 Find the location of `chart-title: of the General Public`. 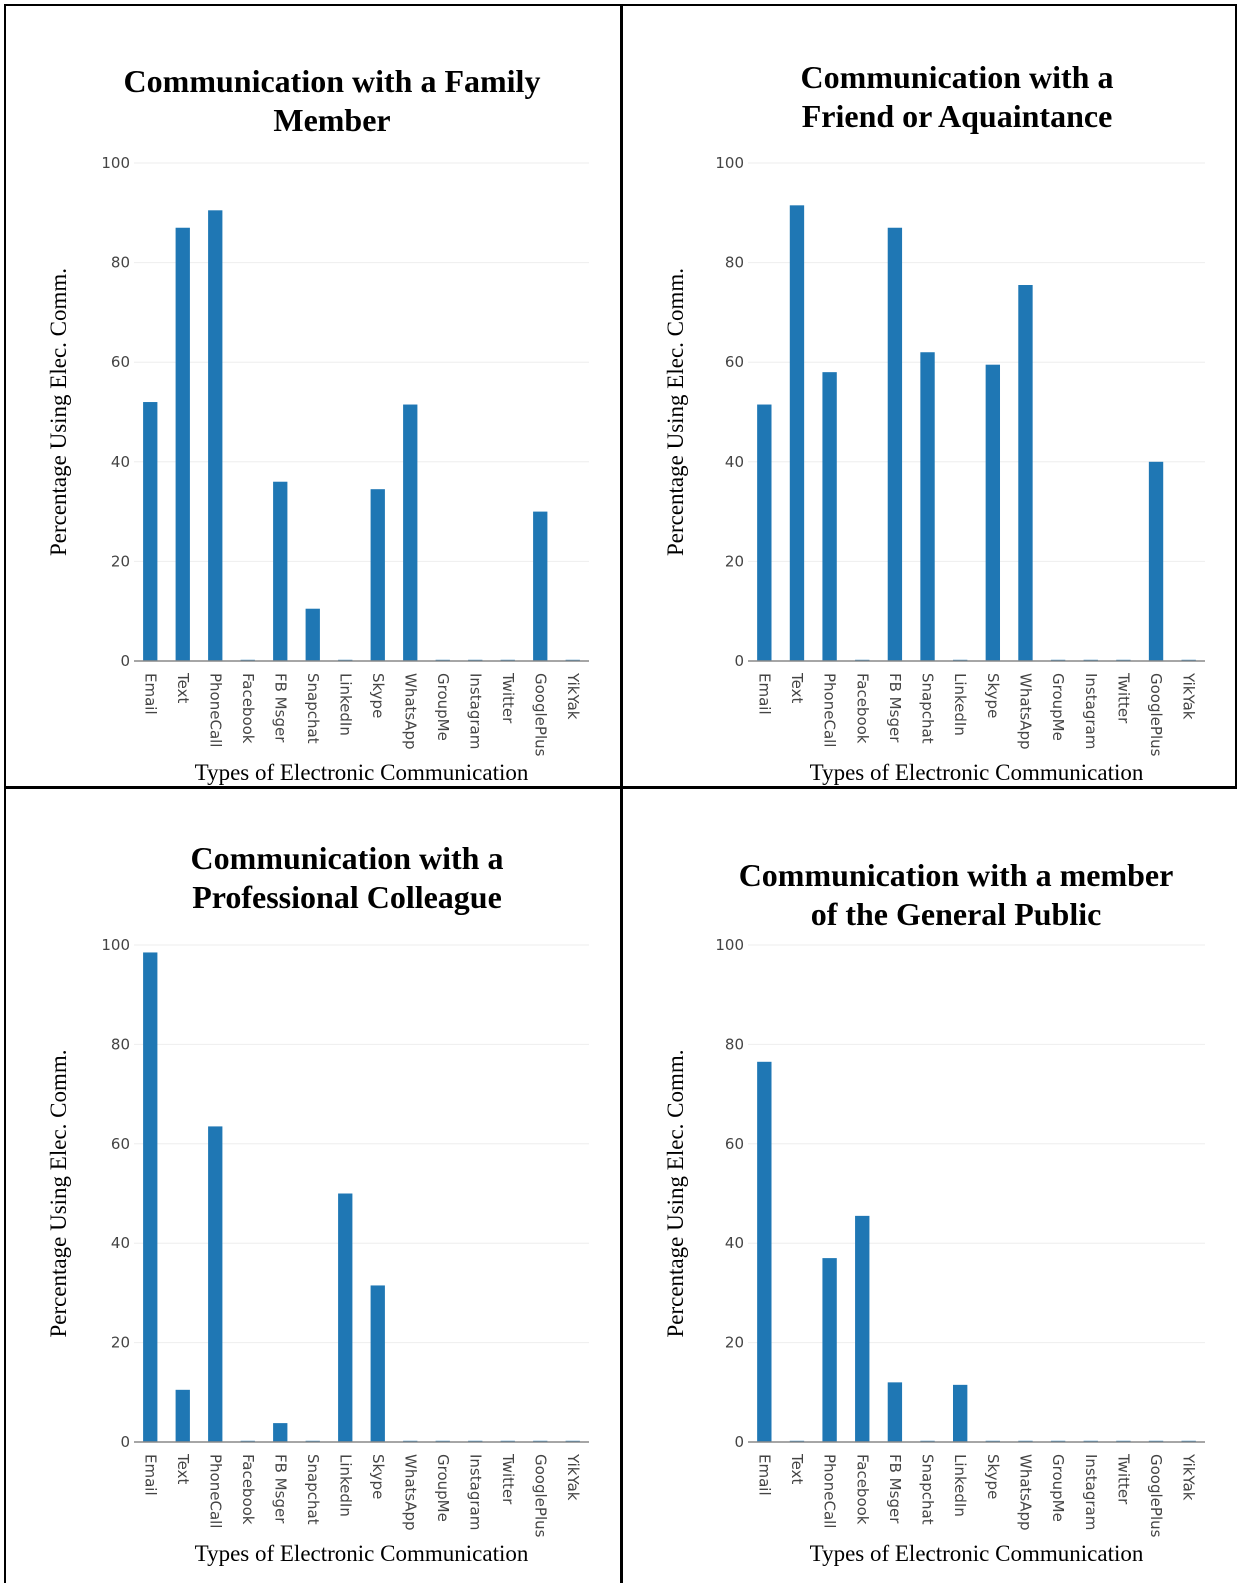

chart-title: of the General Public is located at coordinates (956, 914).